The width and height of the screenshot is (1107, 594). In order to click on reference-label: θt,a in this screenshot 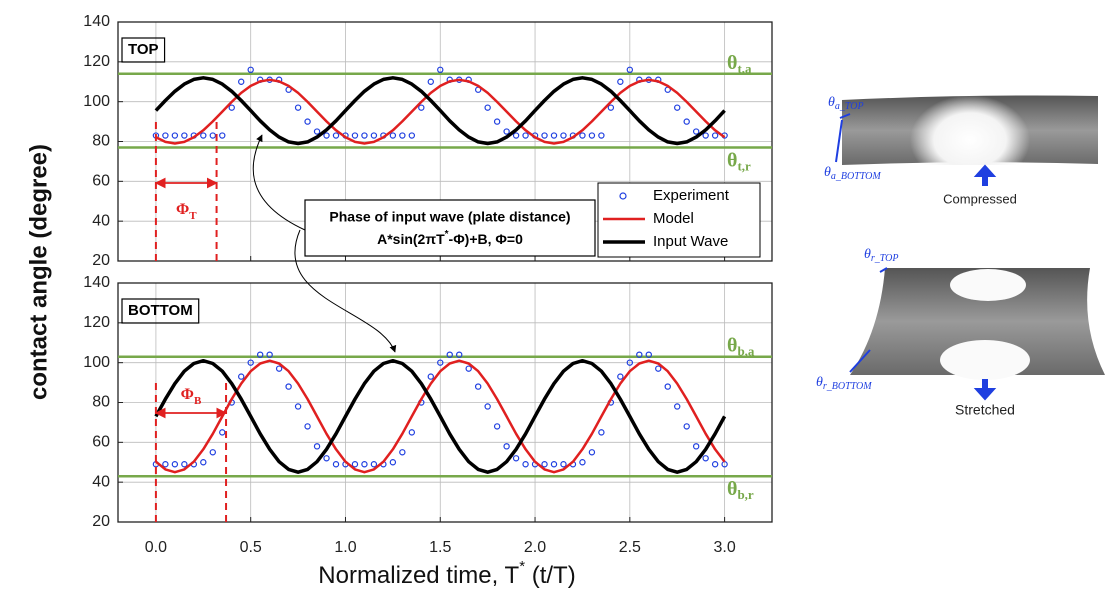, I will do `click(739, 63)`.